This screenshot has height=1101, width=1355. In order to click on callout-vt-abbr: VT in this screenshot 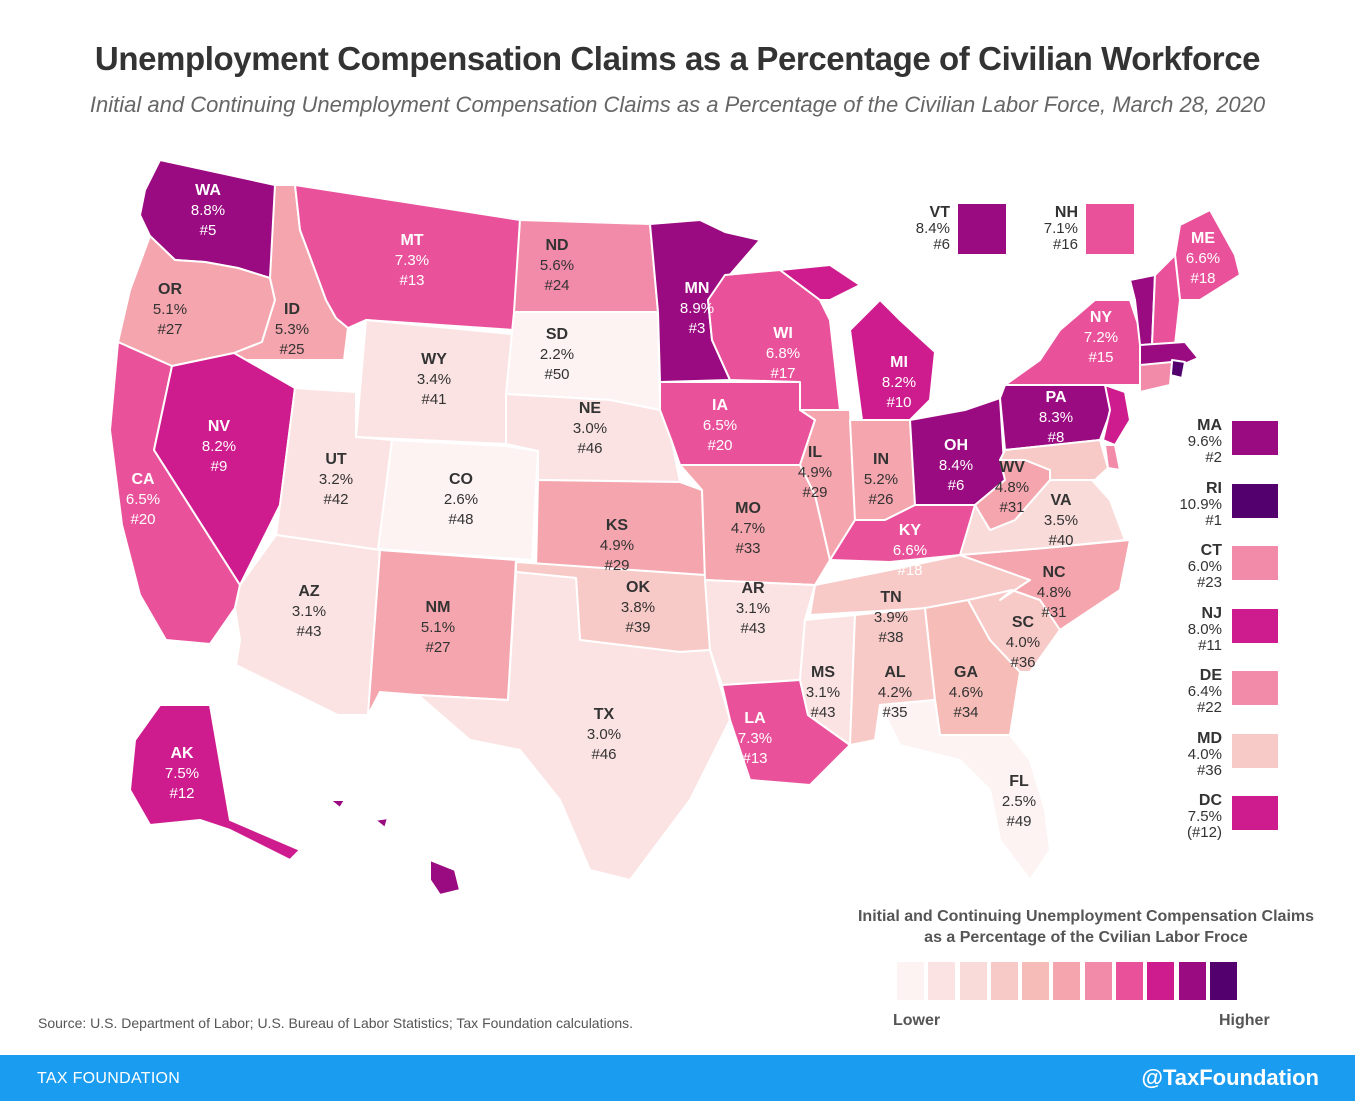, I will do `click(939, 212)`.